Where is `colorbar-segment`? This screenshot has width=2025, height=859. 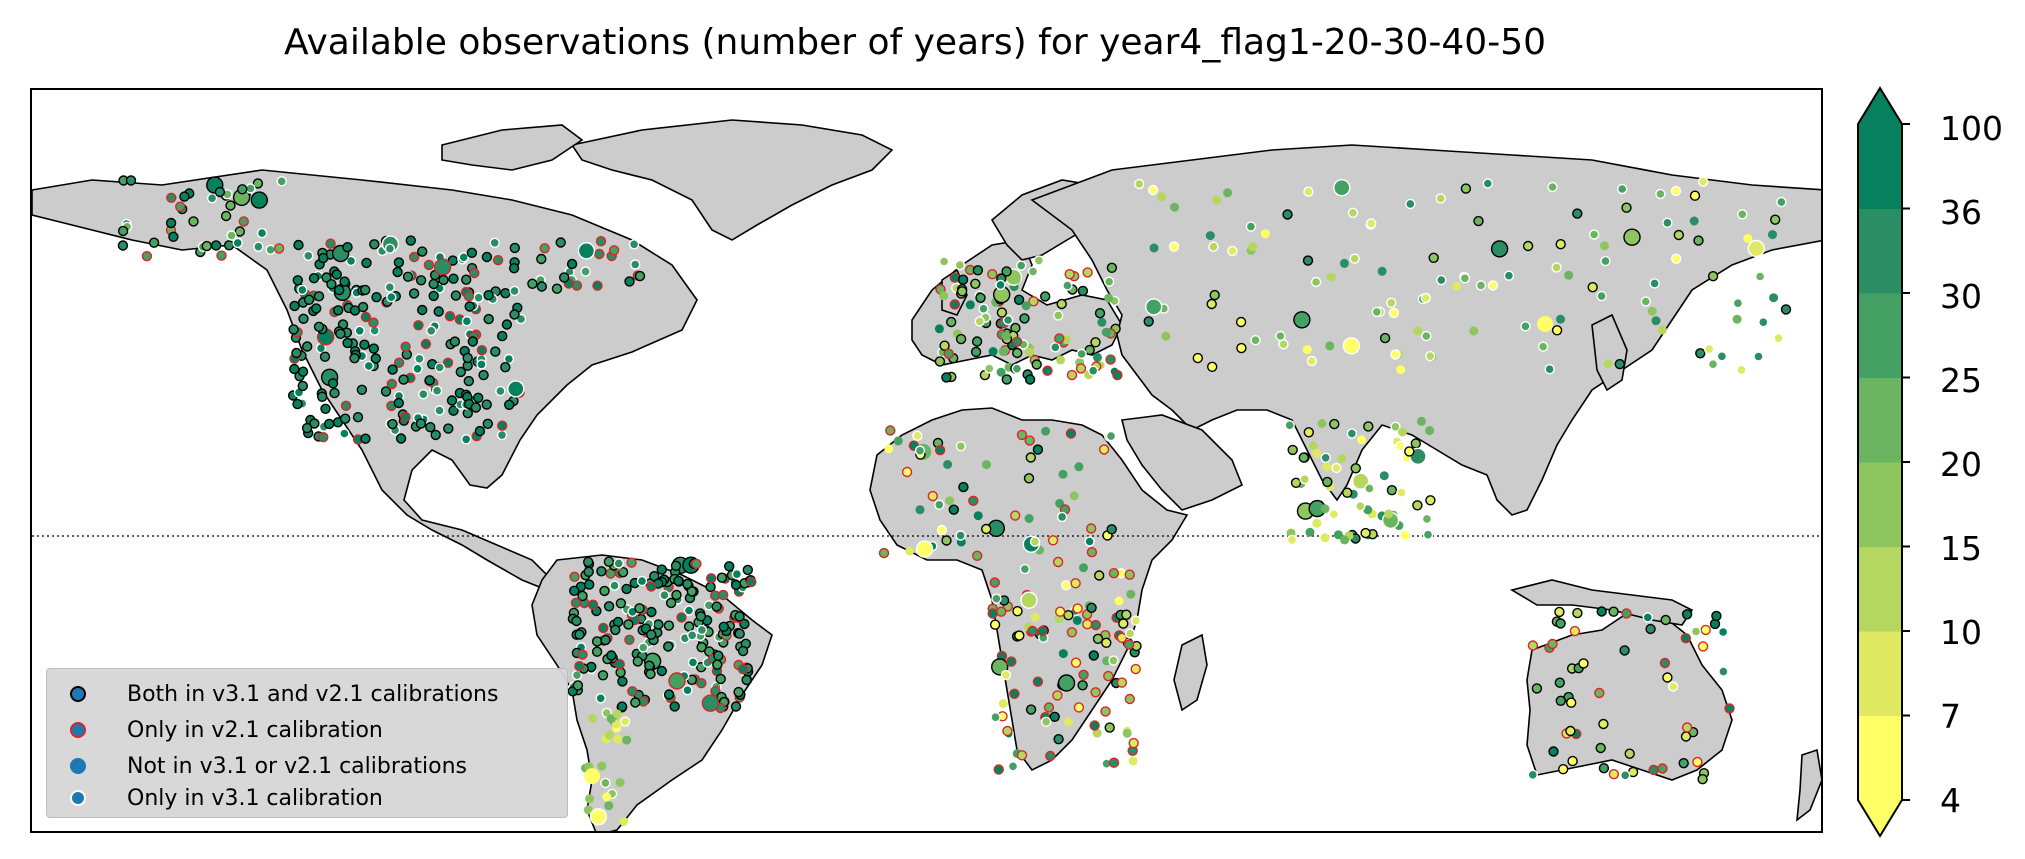
colorbar-segment is located at coordinates (1880, 504).